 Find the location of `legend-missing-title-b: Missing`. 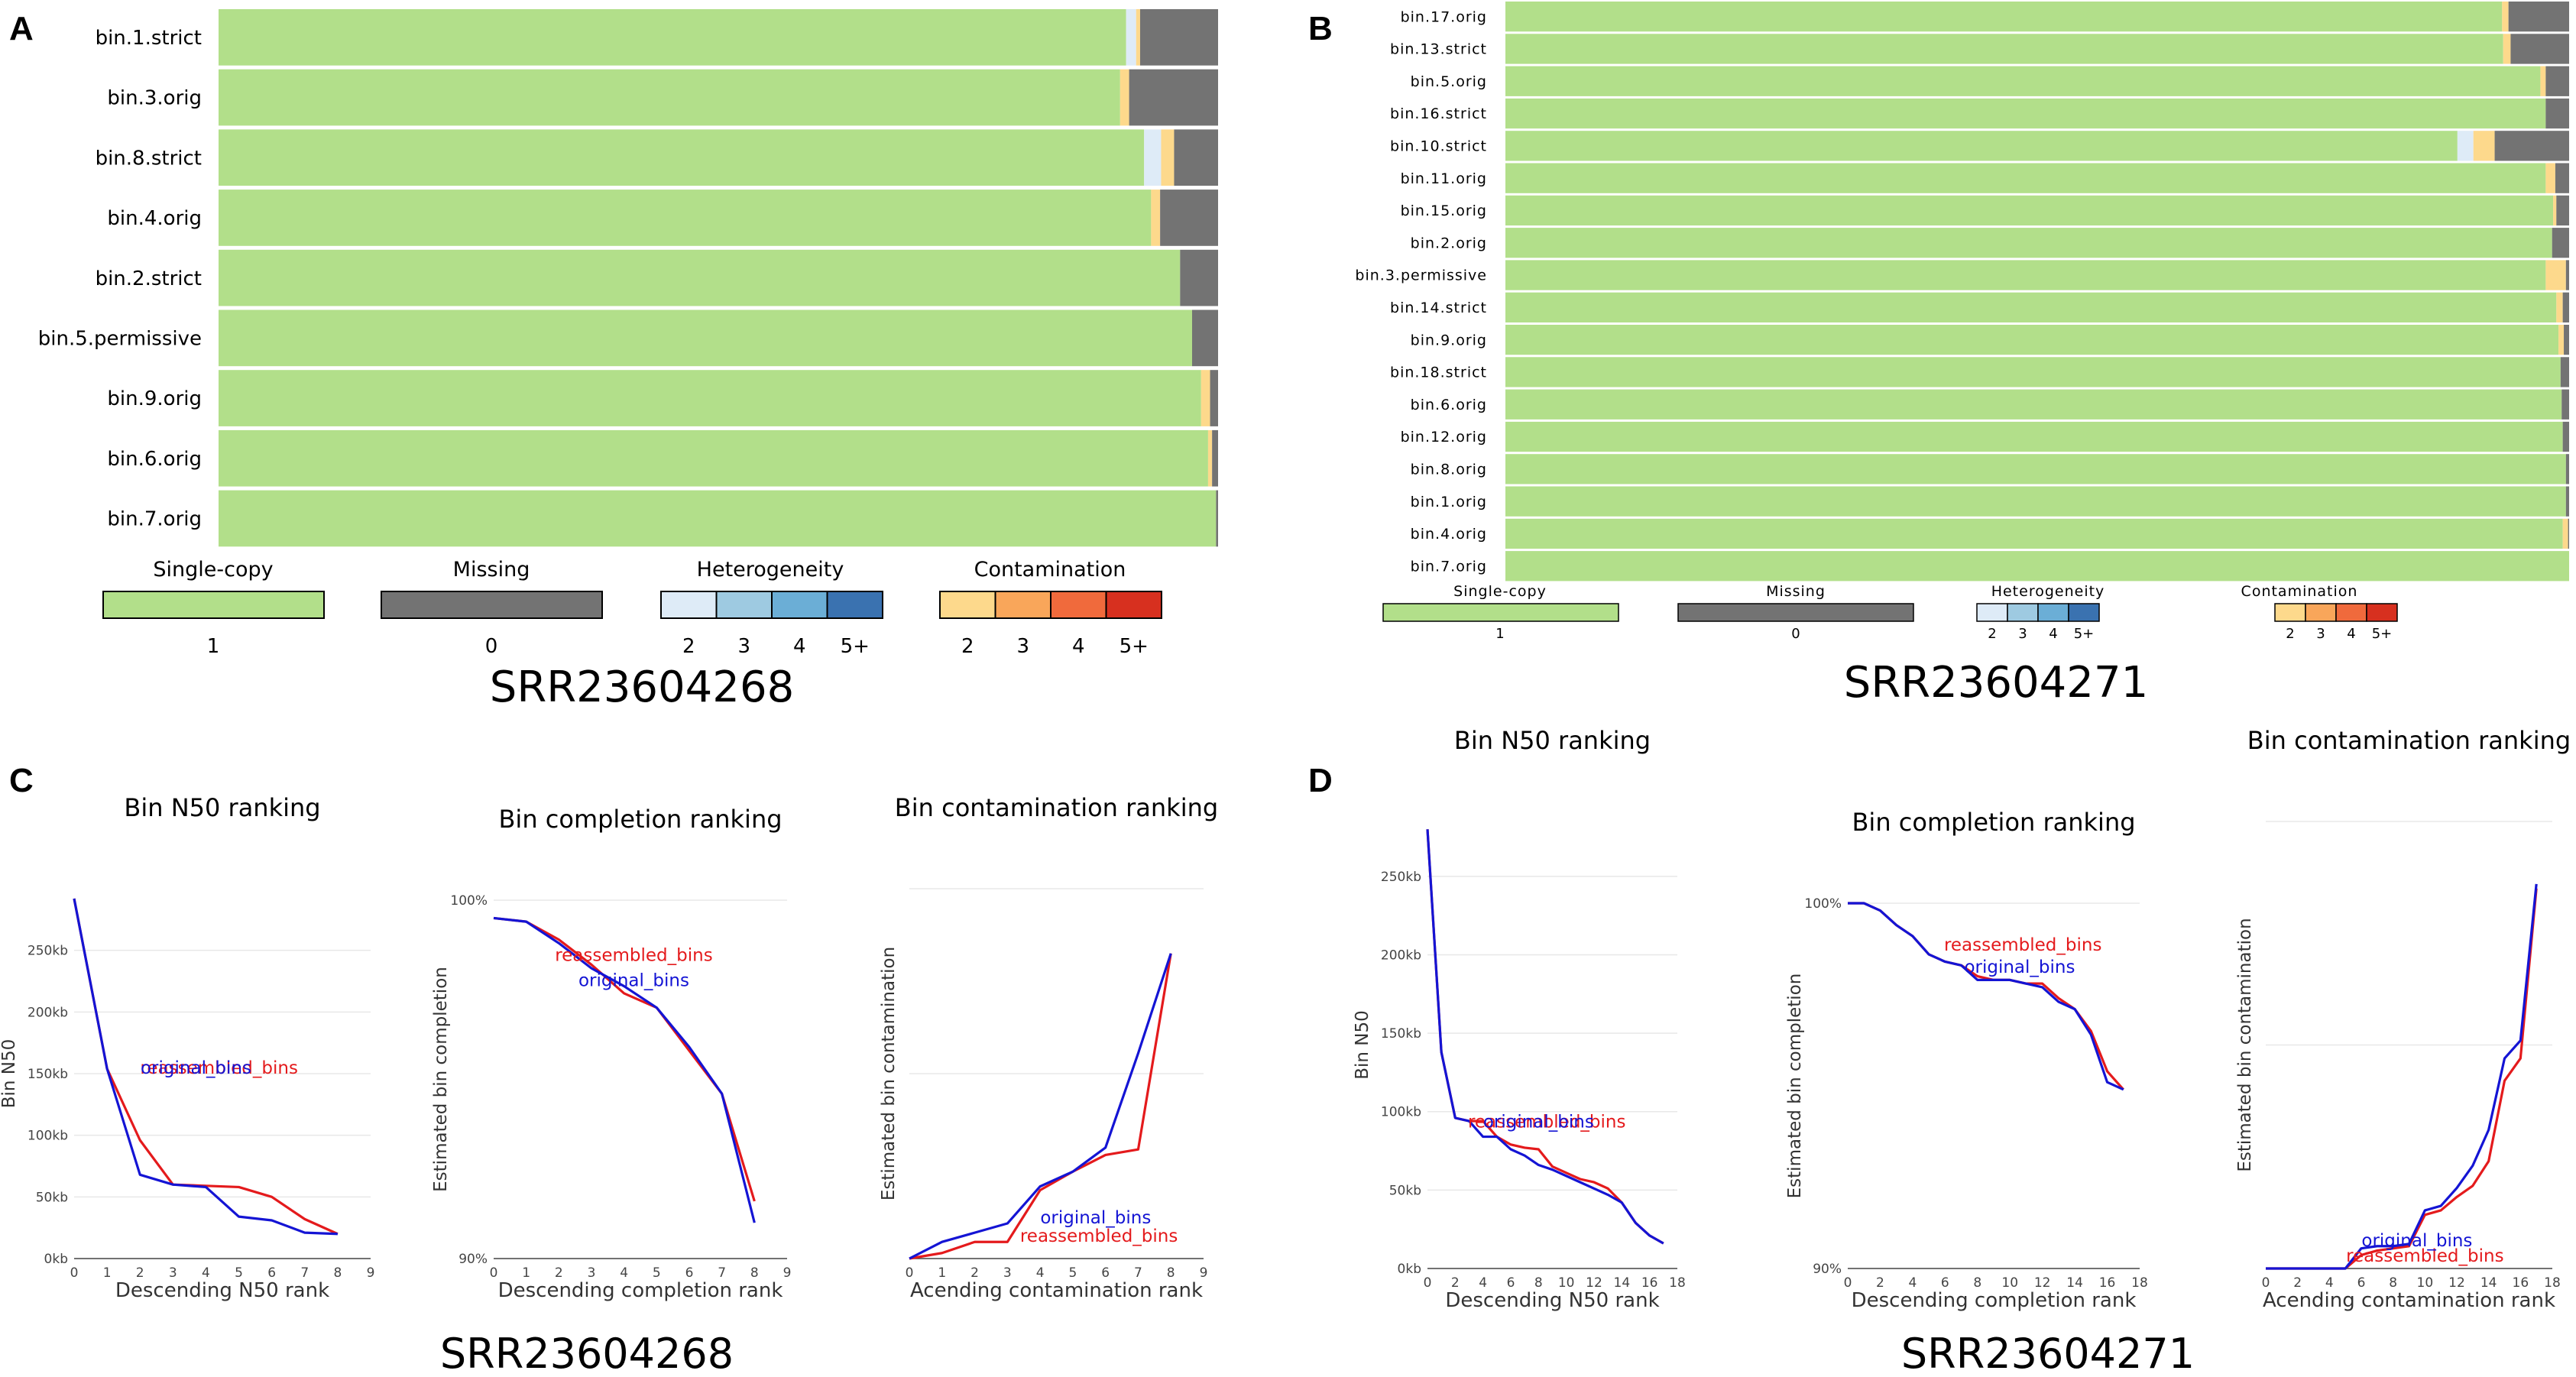

legend-missing-title-b: Missing is located at coordinates (1796, 592).